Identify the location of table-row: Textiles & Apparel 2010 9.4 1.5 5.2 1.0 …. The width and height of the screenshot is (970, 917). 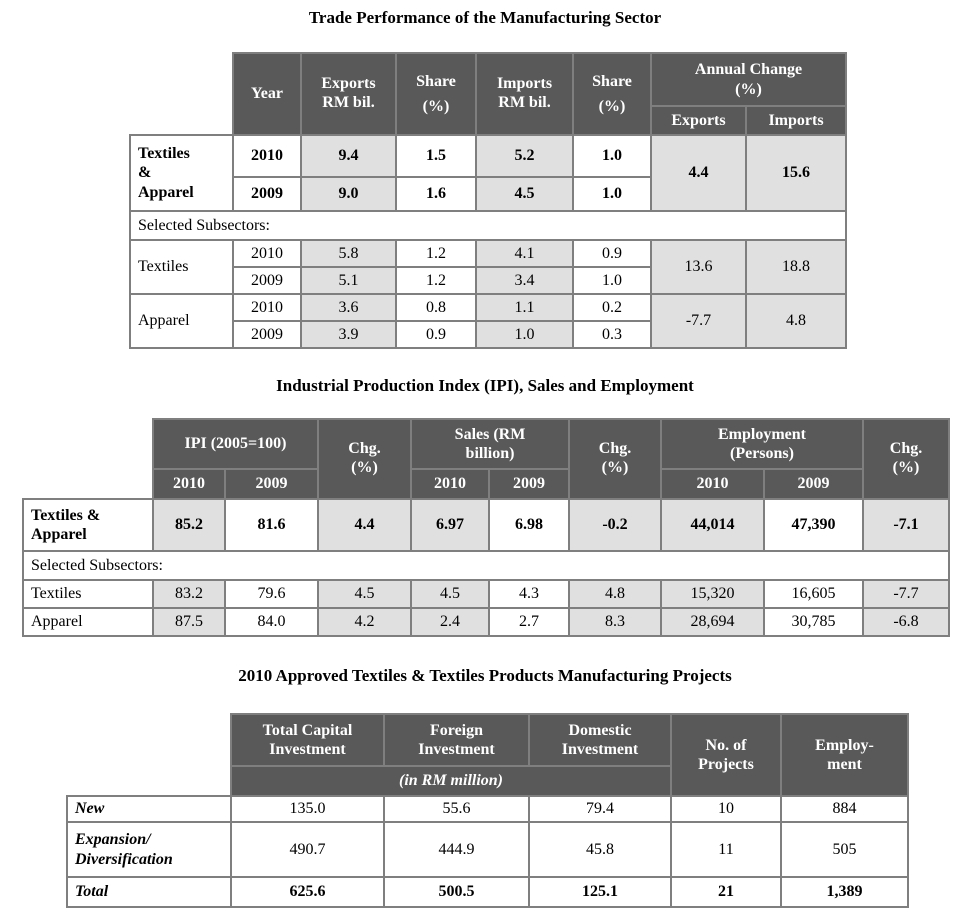
(488, 173).